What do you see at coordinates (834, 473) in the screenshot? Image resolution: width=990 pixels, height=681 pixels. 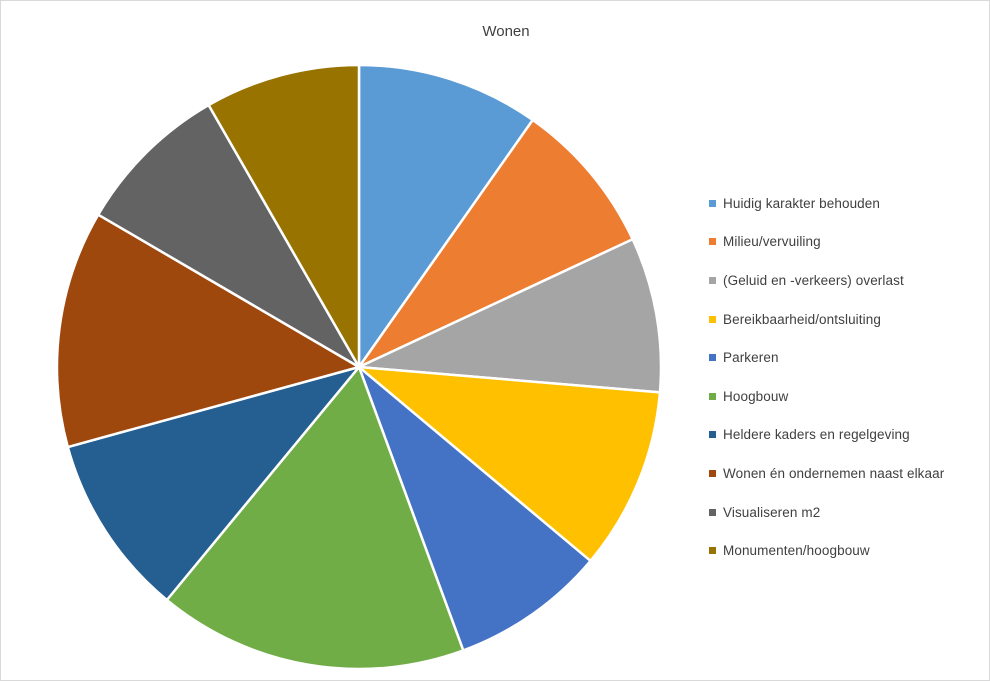 I see `legend-label: Wonen én ondernemen naast elkaar` at bounding box center [834, 473].